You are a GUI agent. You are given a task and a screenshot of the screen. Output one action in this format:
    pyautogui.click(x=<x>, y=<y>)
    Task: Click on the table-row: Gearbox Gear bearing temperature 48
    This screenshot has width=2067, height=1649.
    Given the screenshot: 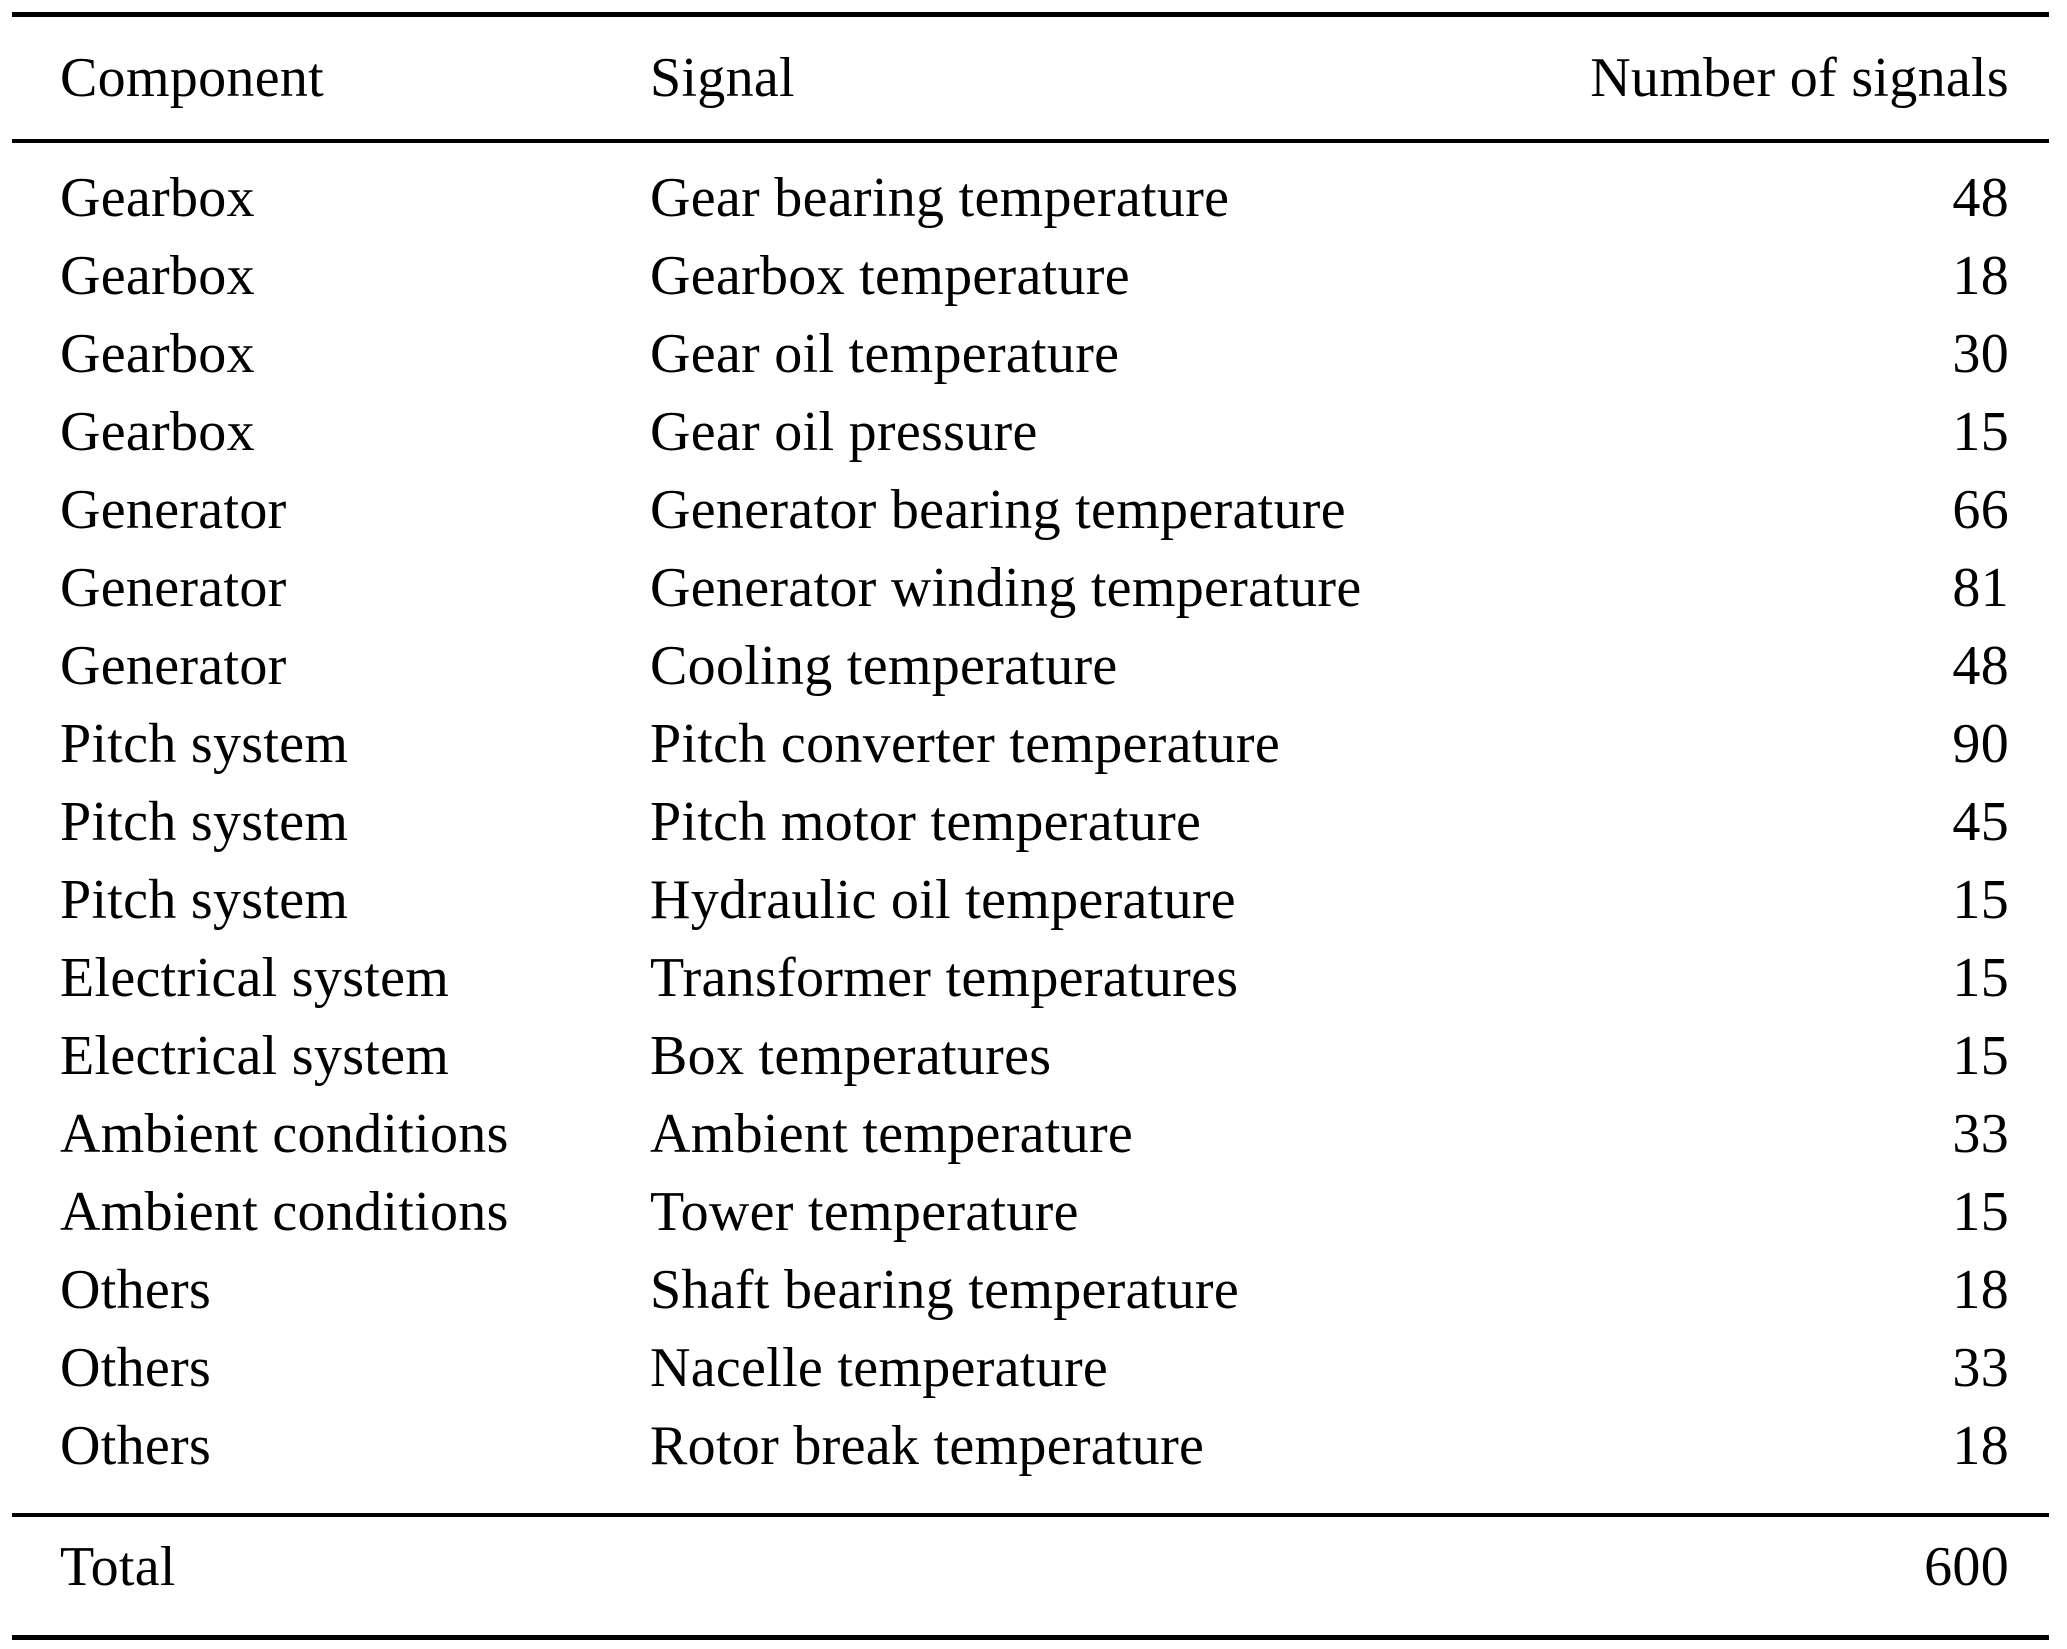 What is the action you would take?
    pyautogui.click(x=1030, y=189)
    